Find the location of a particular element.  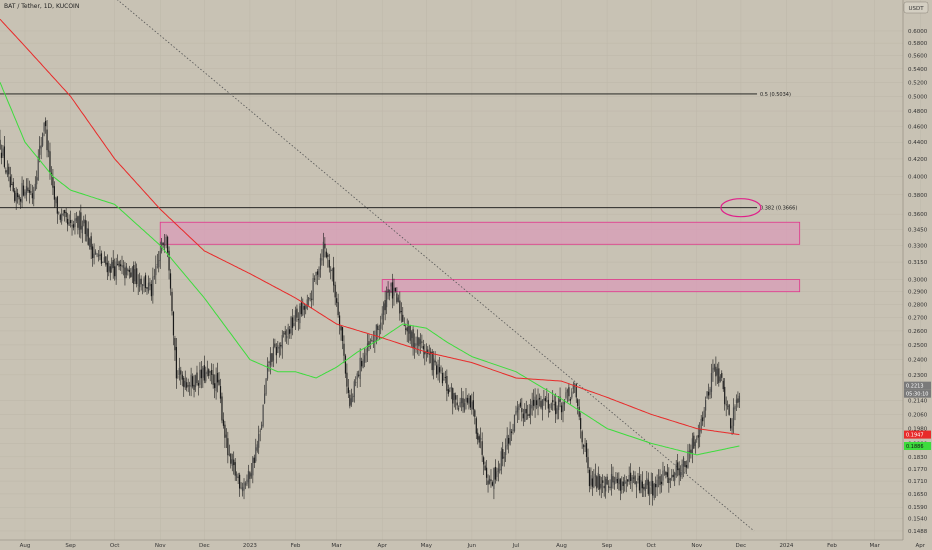

time-tick: Sep is located at coordinates (70, 546).